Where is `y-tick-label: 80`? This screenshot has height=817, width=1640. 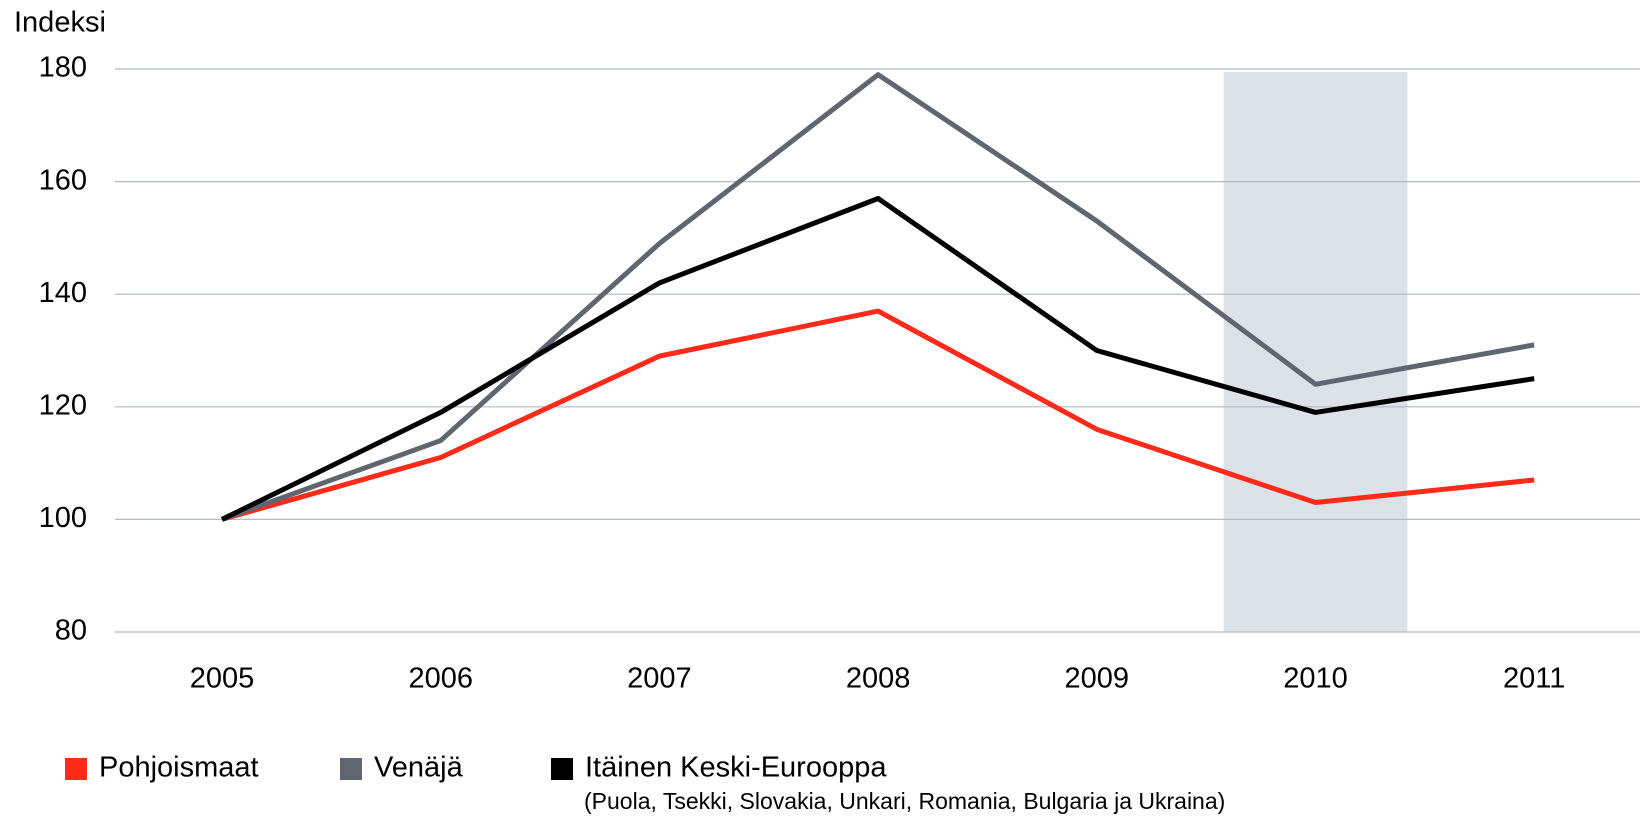 y-tick-label: 80 is located at coordinates (71, 631).